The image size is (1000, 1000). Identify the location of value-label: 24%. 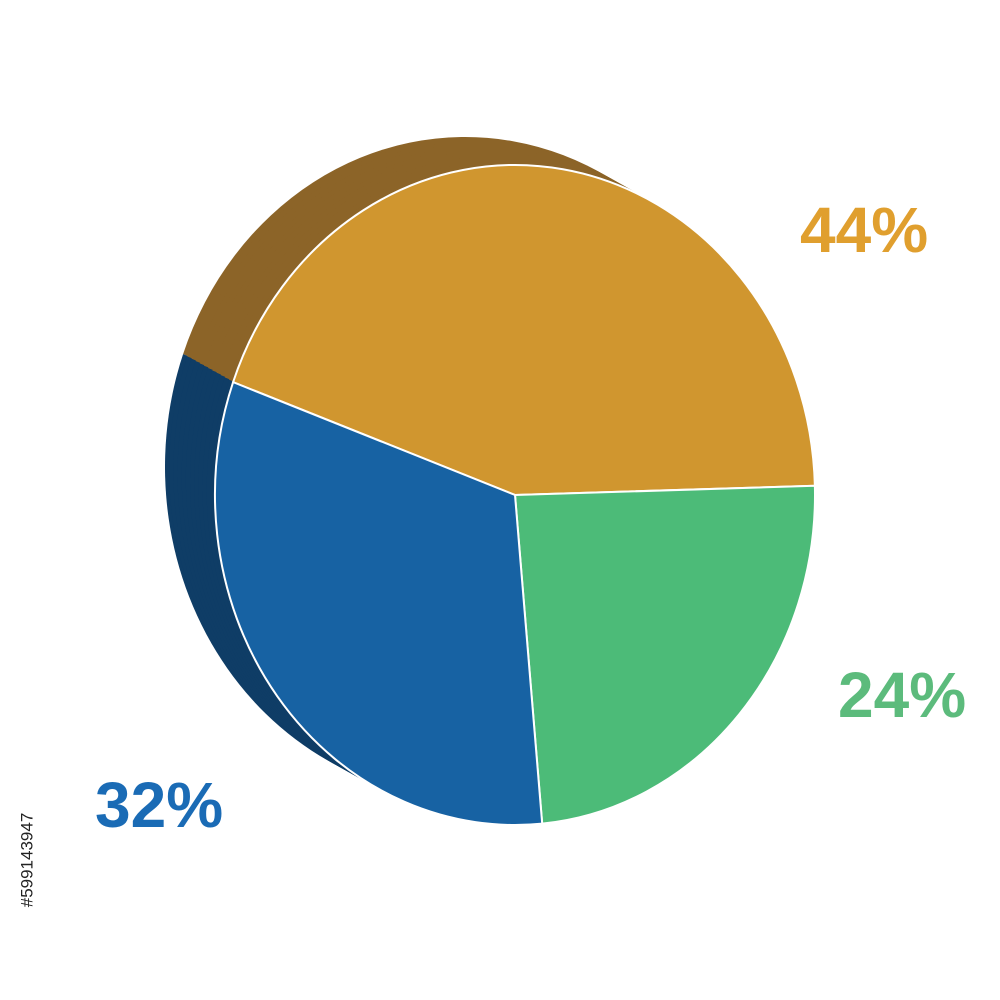
(902, 695).